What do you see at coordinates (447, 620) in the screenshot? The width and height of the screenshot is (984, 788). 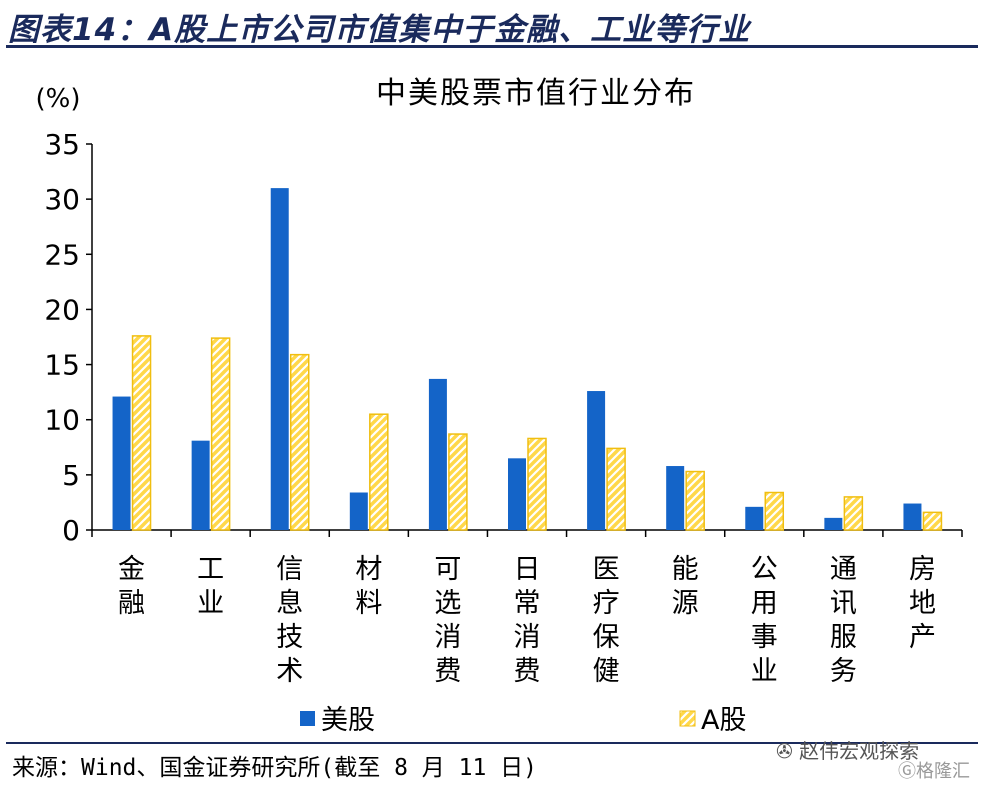 I see `x-tick-label: 可选消费` at bounding box center [447, 620].